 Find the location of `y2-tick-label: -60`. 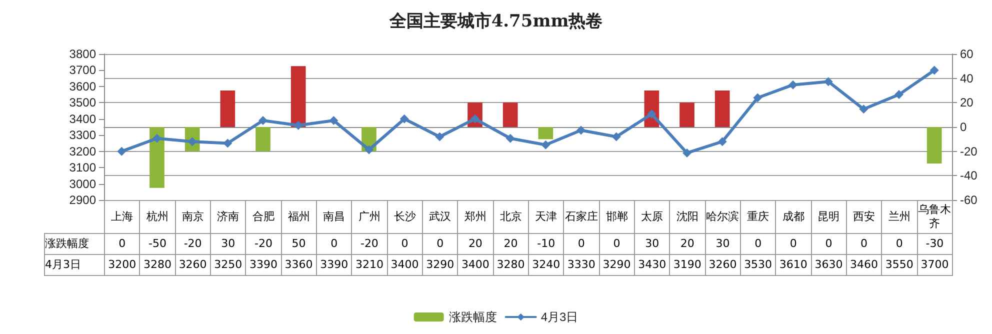

y2-tick-label: -60 is located at coordinates (969, 200).